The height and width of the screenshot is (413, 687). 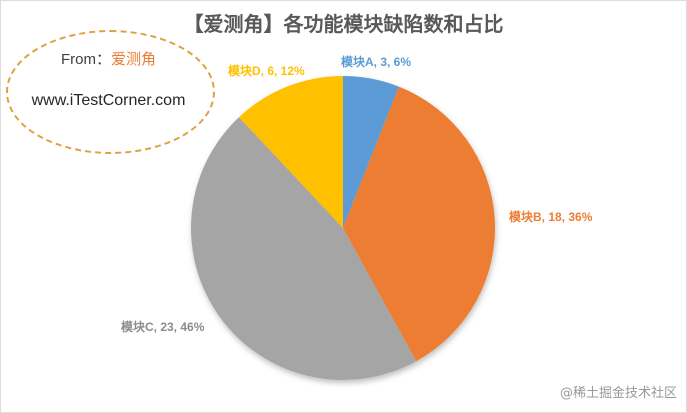 What do you see at coordinates (371, 152) in the screenshot?
I see `pie-slice-模块A` at bounding box center [371, 152].